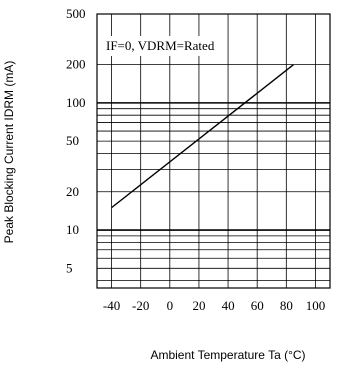 Image resolution: width=349 pixels, height=369 pixels. Describe the element at coordinates (9, 152) in the screenshot. I see `y-axis-label: Peak Blocking Current IDRM (mA)` at that location.